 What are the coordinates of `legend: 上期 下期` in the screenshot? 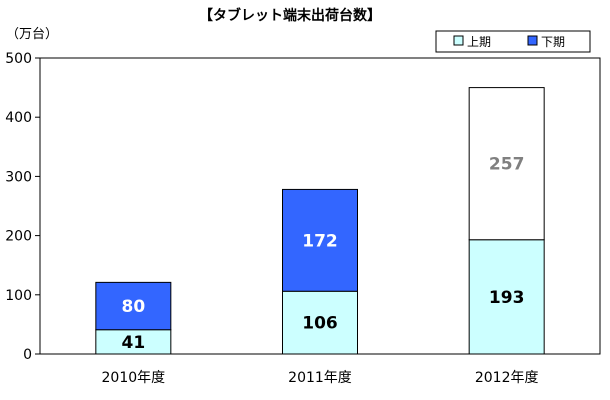 It's located at (513, 41).